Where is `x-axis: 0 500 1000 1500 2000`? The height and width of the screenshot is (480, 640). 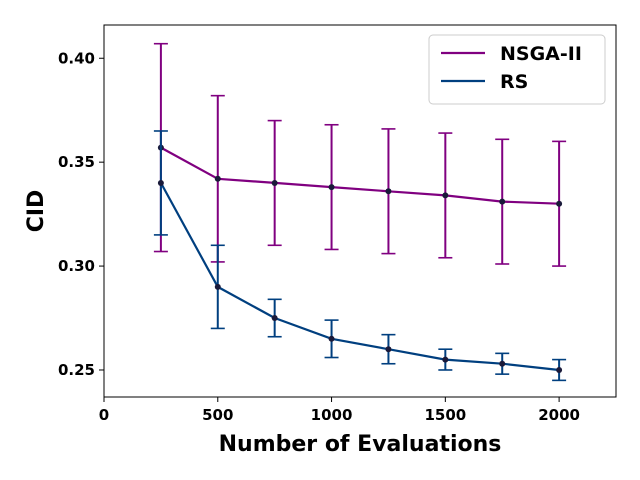
x-axis: 0 500 1000 1500 2000 is located at coordinates (339, 410).